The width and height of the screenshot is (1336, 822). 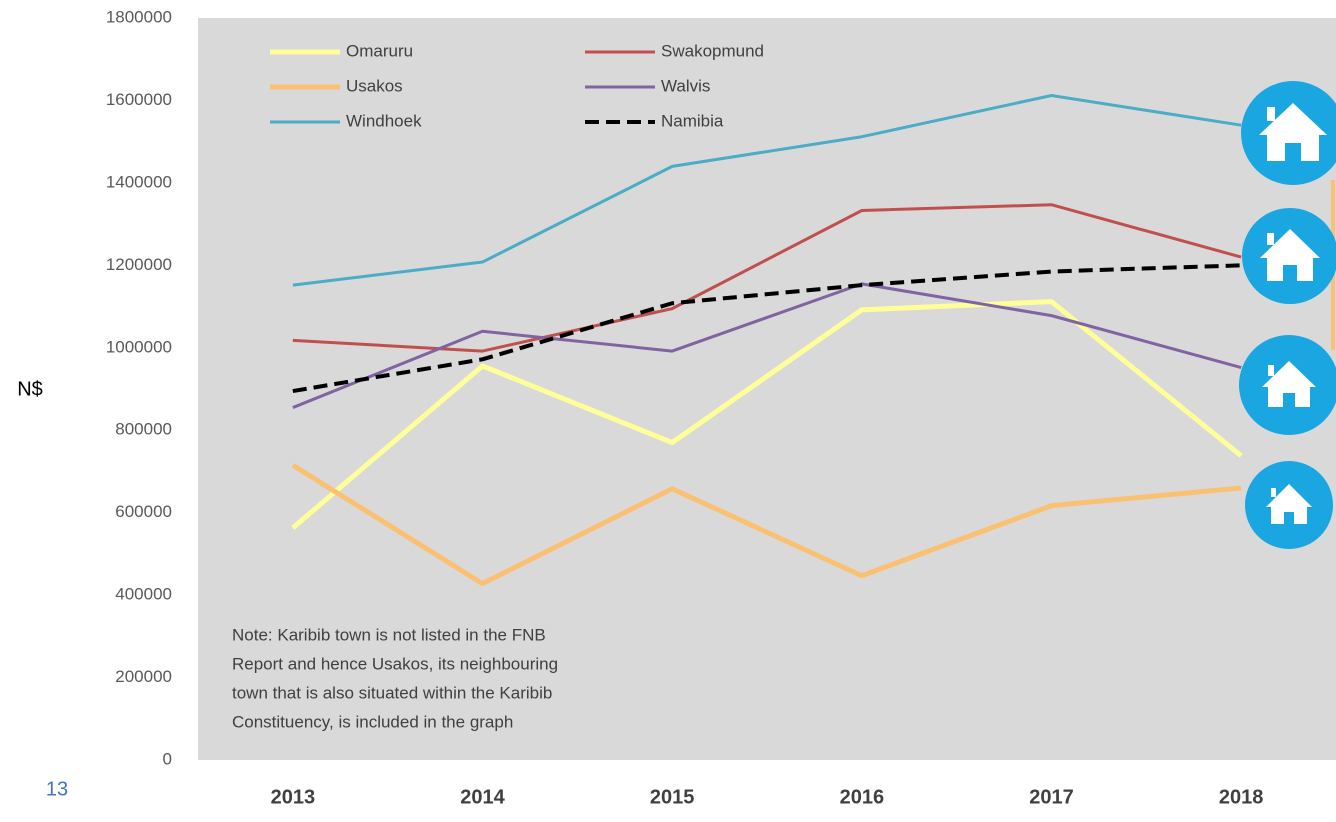 What do you see at coordinates (1051, 797) in the screenshot?
I see `x-tick-label: 2017` at bounding box center [1051, 797].